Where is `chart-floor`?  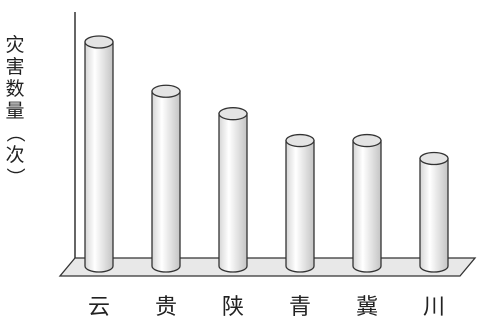
chart-floor is located at coordinates (267, 267).